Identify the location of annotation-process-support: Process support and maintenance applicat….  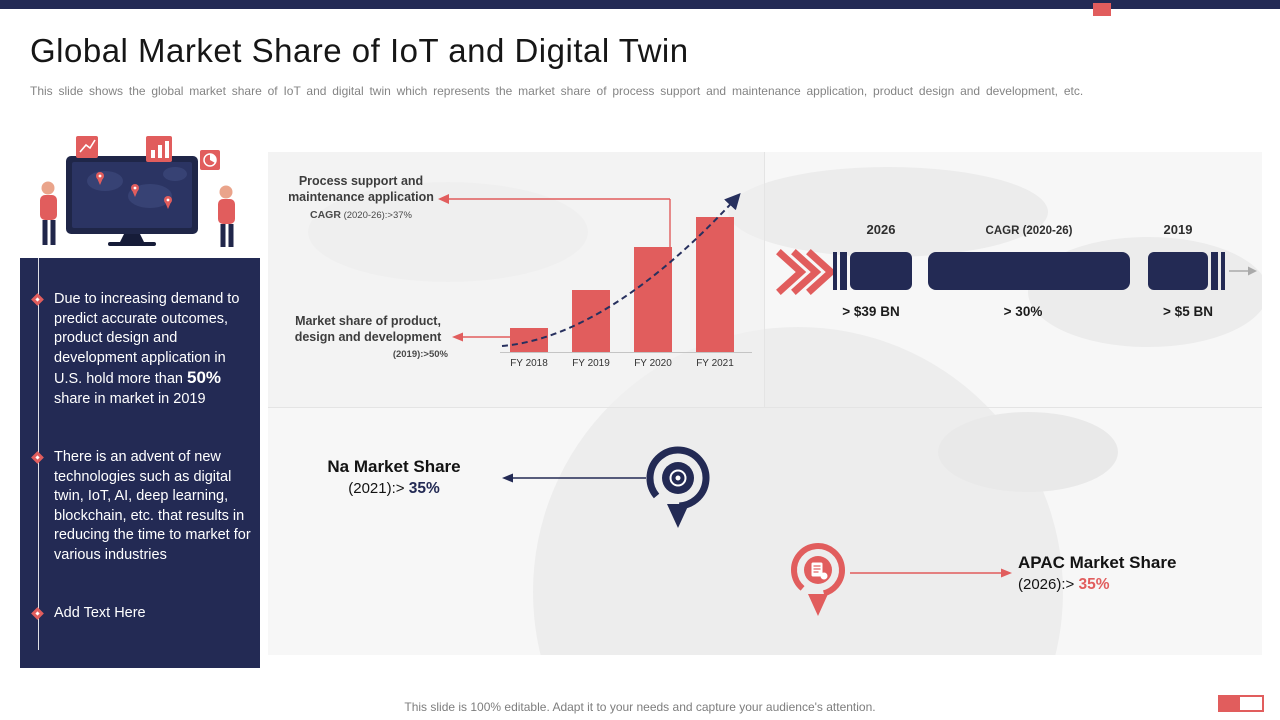
(361, 199).